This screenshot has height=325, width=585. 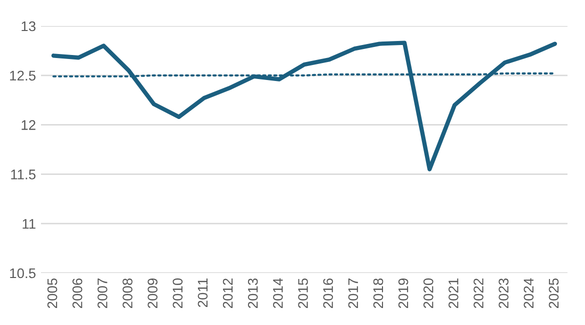 I want to click on x-tick-label: 2013, so click(x=253, y=293).